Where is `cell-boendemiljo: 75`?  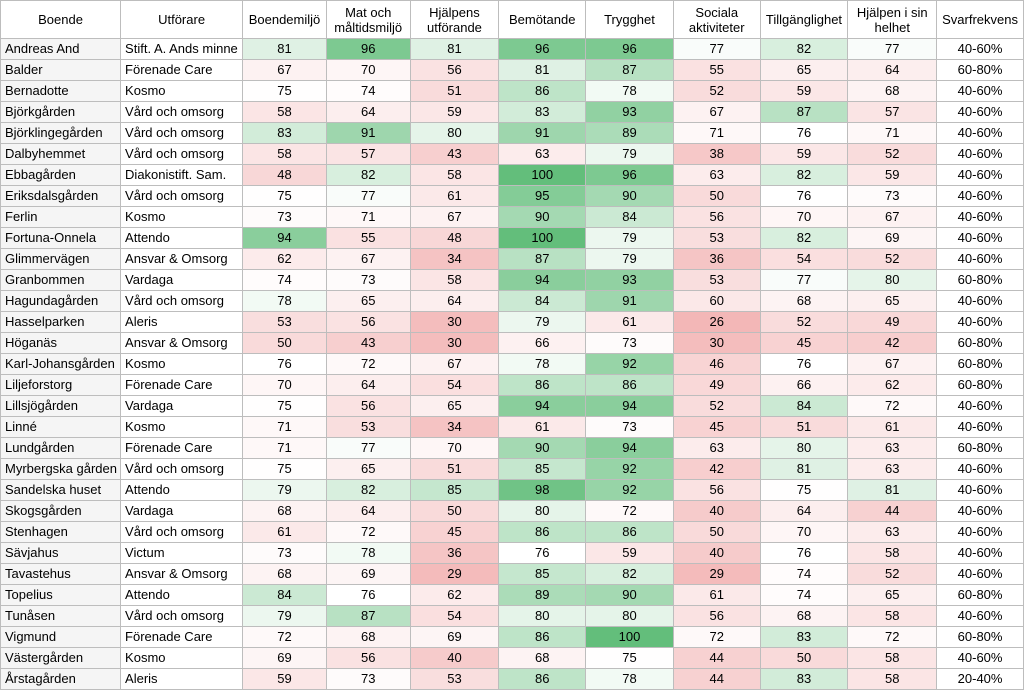
cell-boendemiljo: 75 is located at coordinates (284, 196).